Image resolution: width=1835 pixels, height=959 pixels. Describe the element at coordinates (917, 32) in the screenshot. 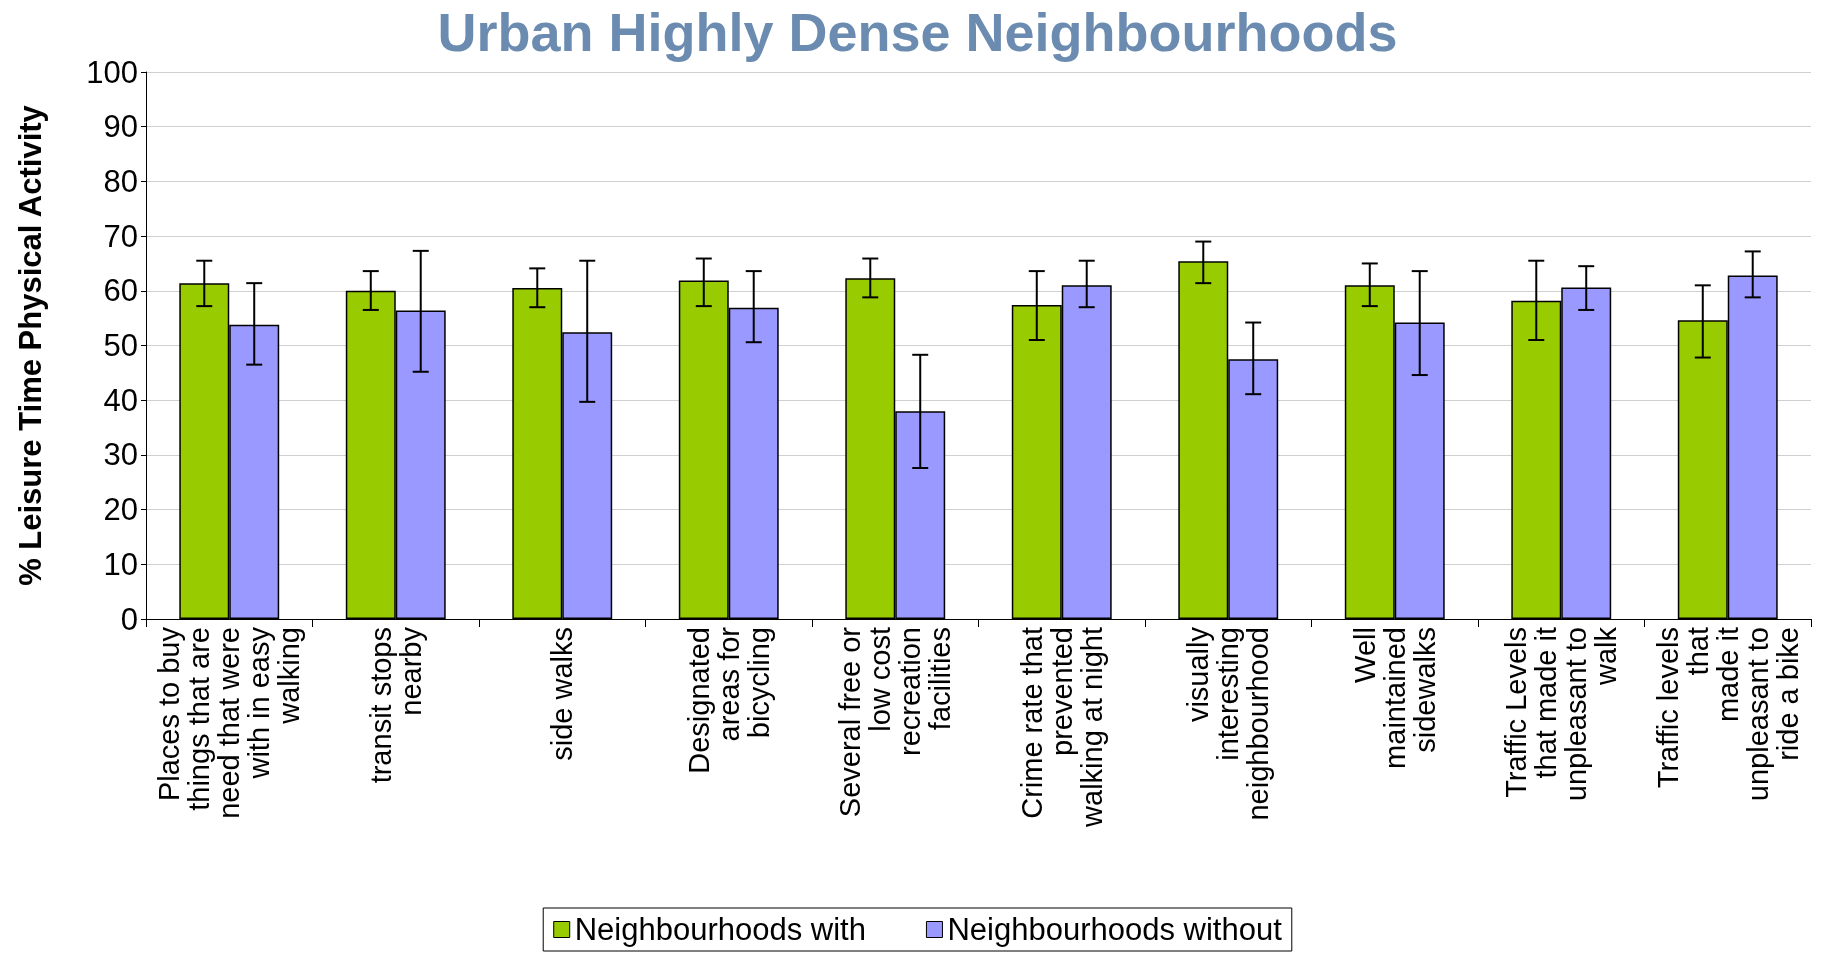

I see `chart-title: Urban Highly Dense Neighbourhoods` at that location.